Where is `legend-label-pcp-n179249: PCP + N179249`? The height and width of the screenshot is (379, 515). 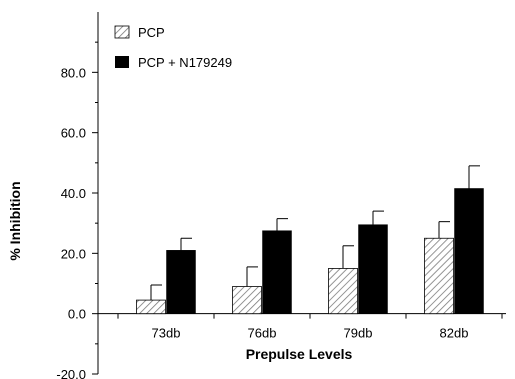
legend-label-pcp-n179249: PCP + N179249 is located at coordinates (185, 62).